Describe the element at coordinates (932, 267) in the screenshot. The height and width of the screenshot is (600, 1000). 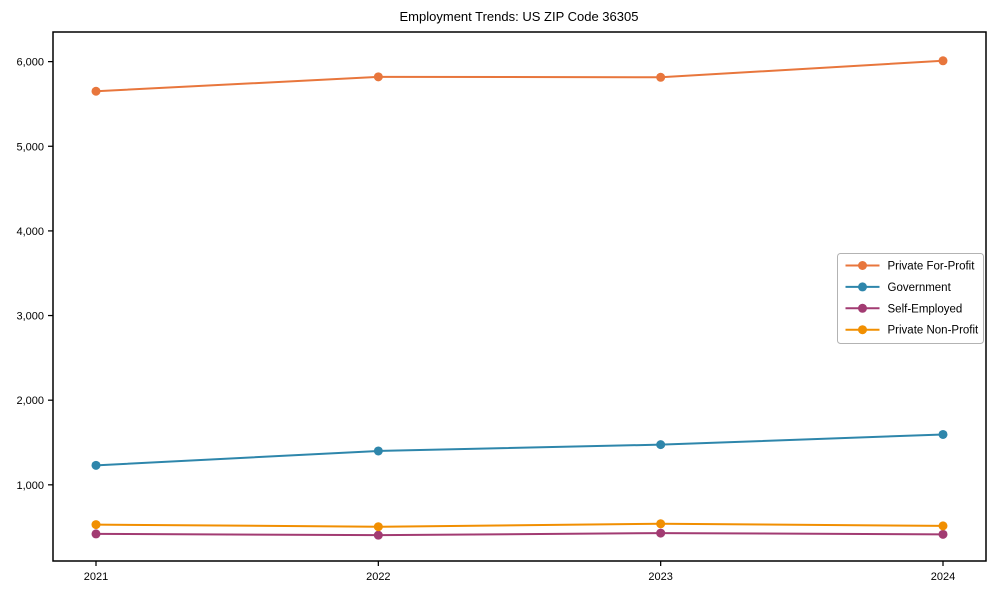
I see `legend-label: Private For-Profit` at that location.